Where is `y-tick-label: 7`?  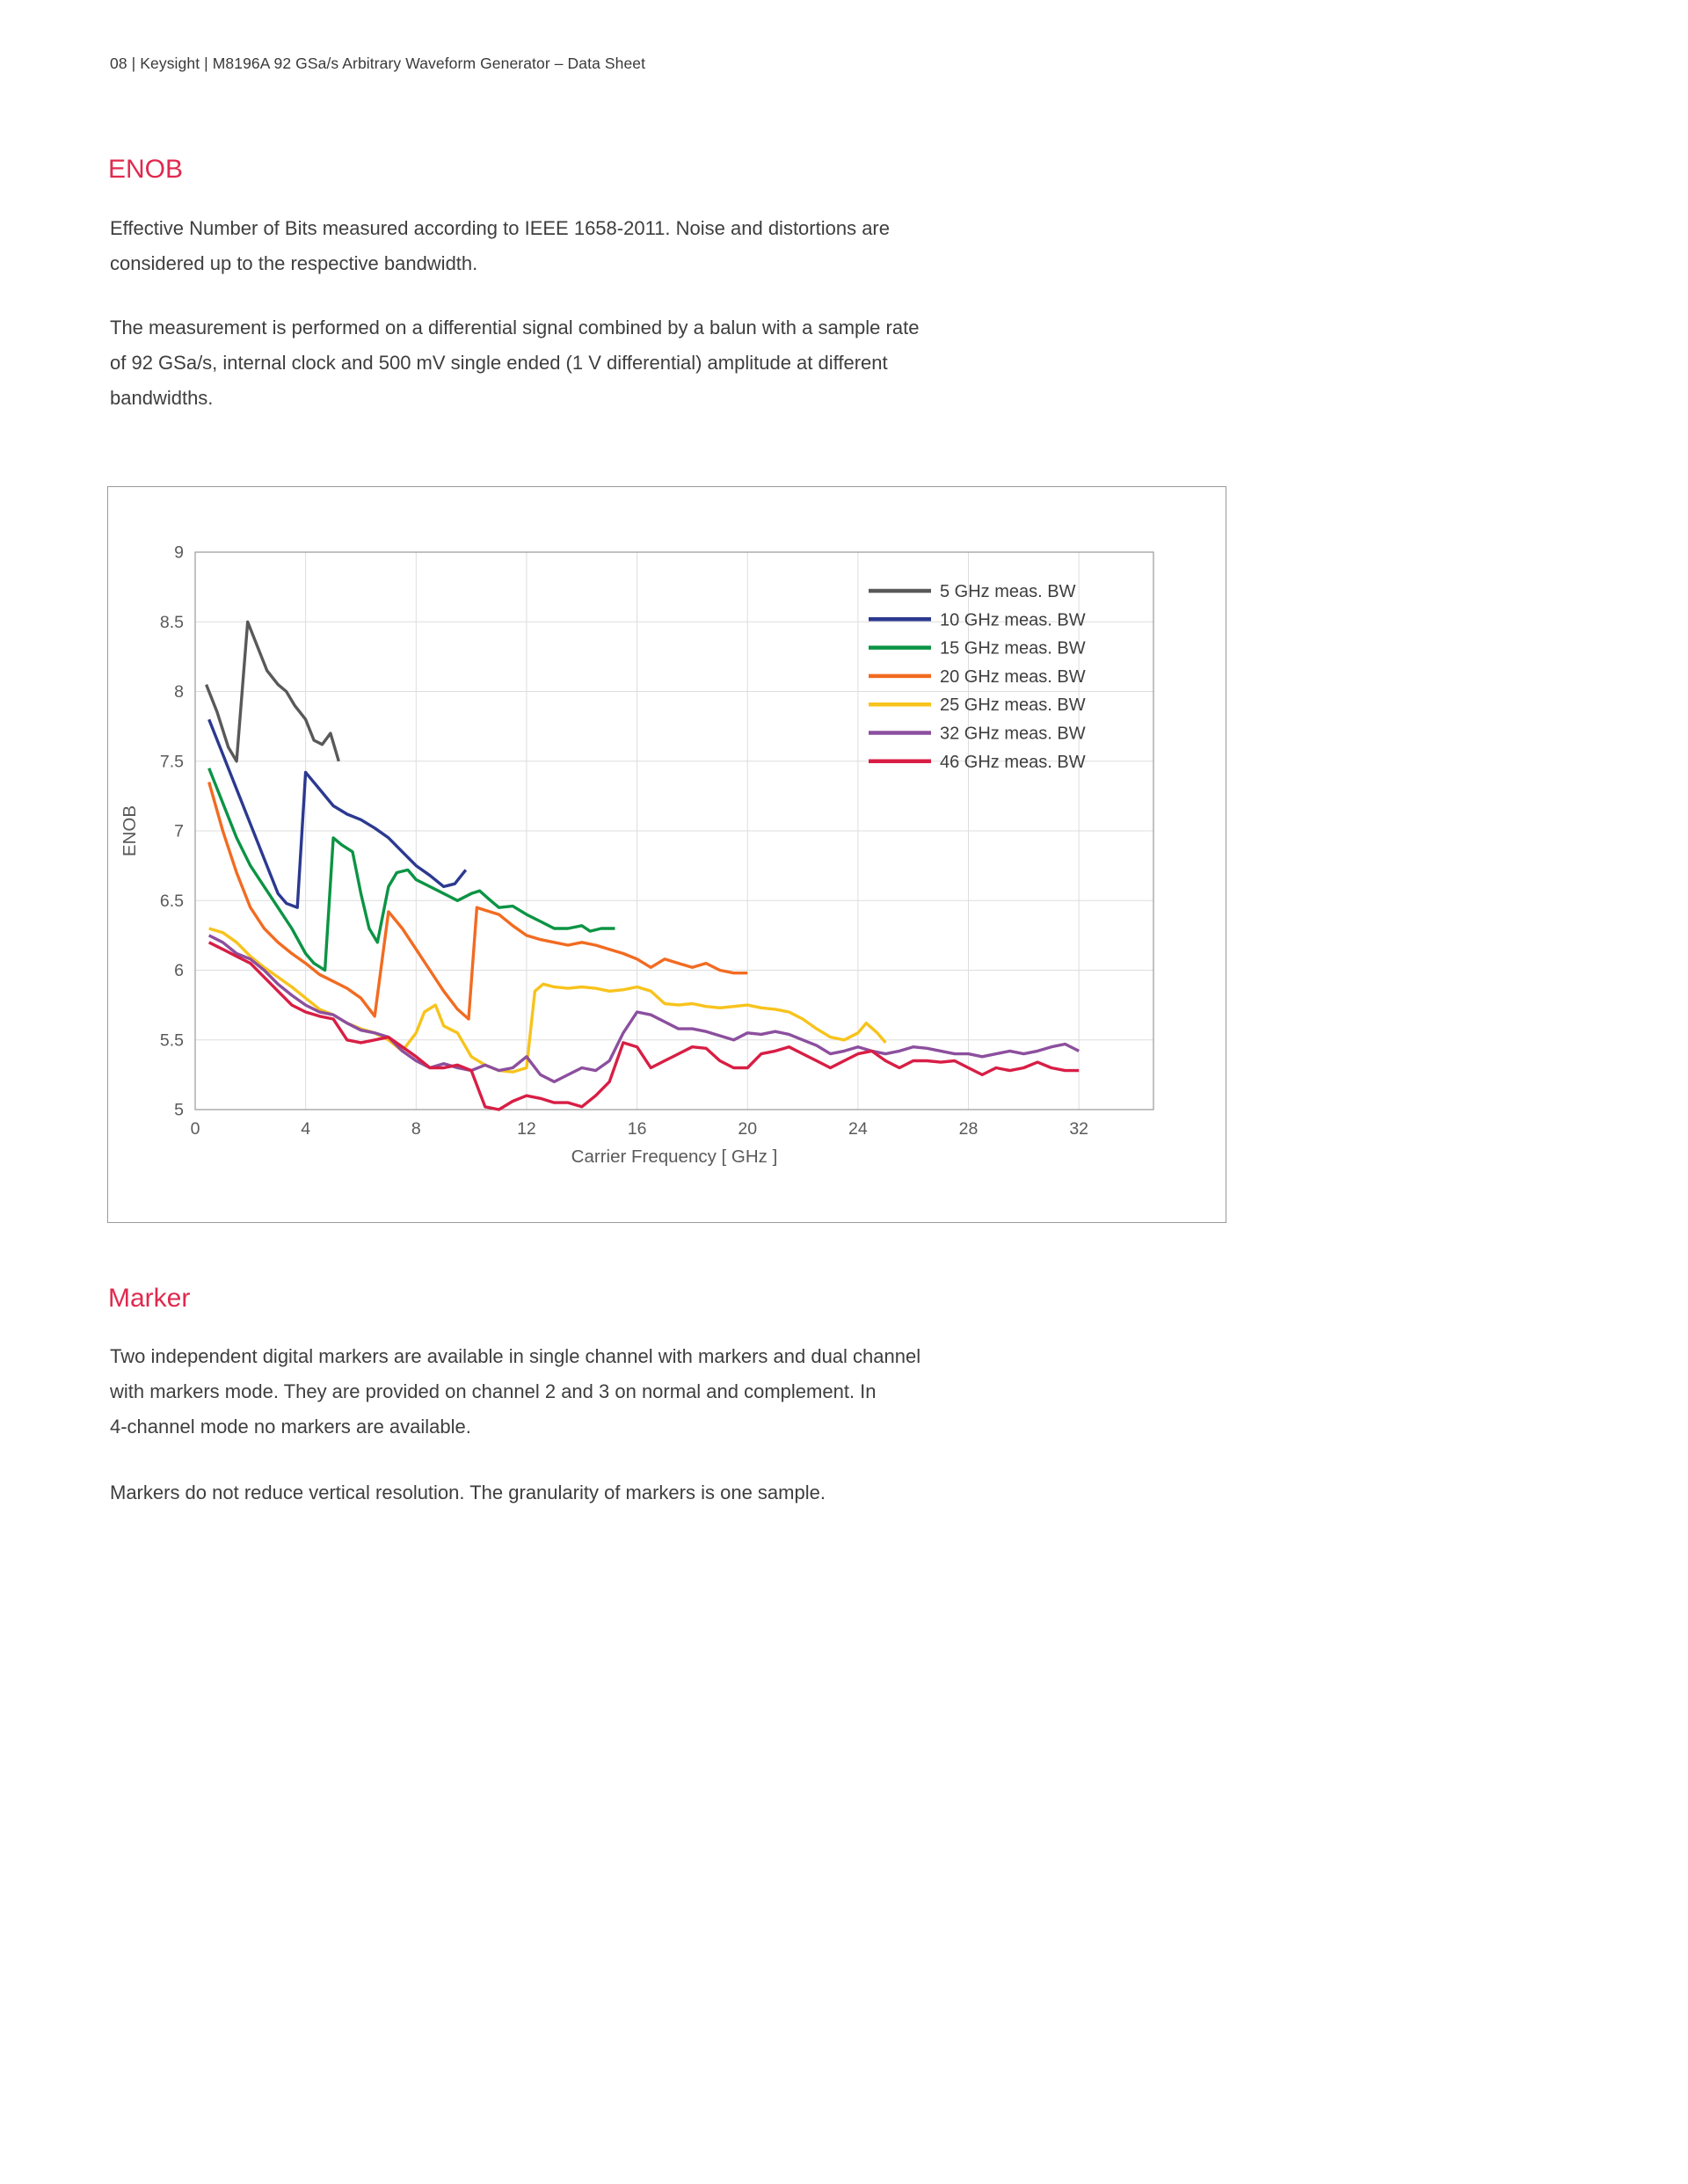
y-tick-label: 7 is located at coordinates (179, 831).